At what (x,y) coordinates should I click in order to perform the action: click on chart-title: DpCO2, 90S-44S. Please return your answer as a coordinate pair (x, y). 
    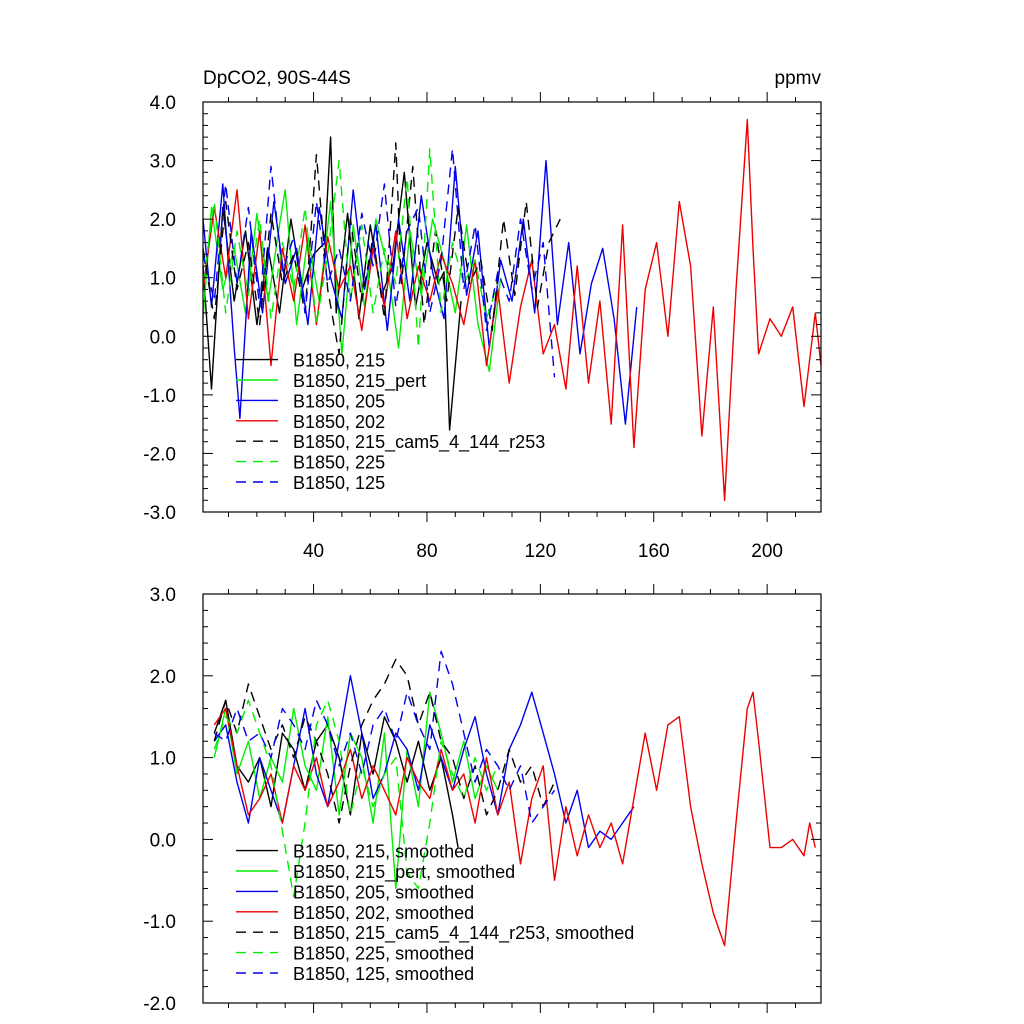
    Looking at the image, I should click on (277, 78).